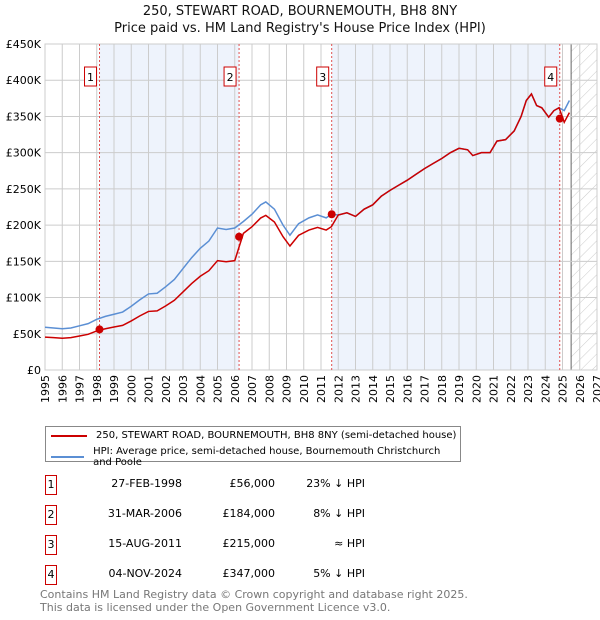 The height and width of the screenshot is (620, 600). I want to click on forecast-hatch, so click(584, 207).